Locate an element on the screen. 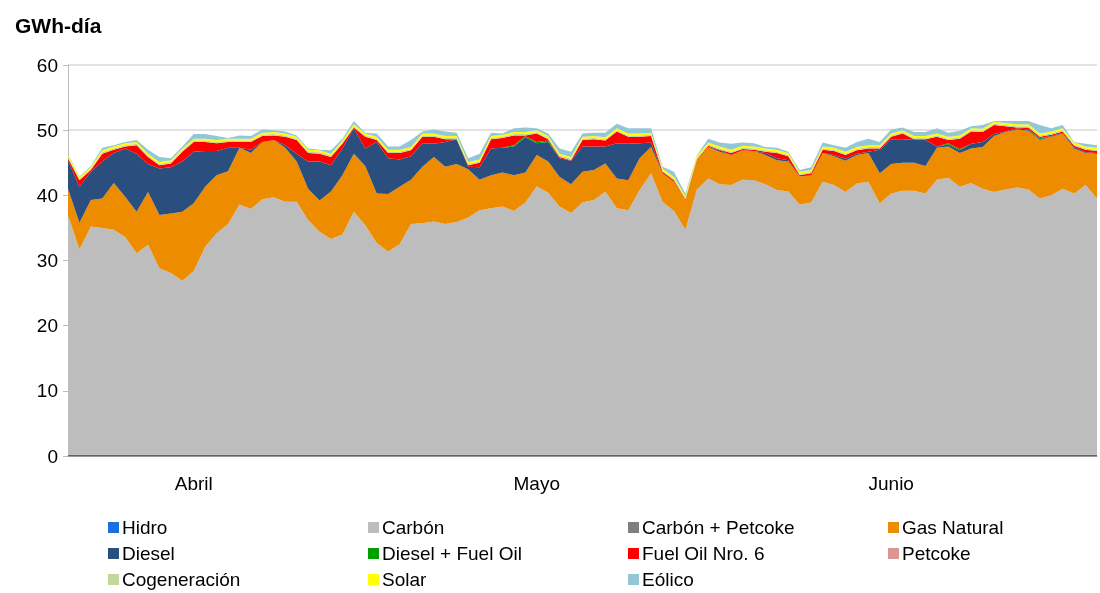  legend-label: Hidro is located at coordinates (145, 527).